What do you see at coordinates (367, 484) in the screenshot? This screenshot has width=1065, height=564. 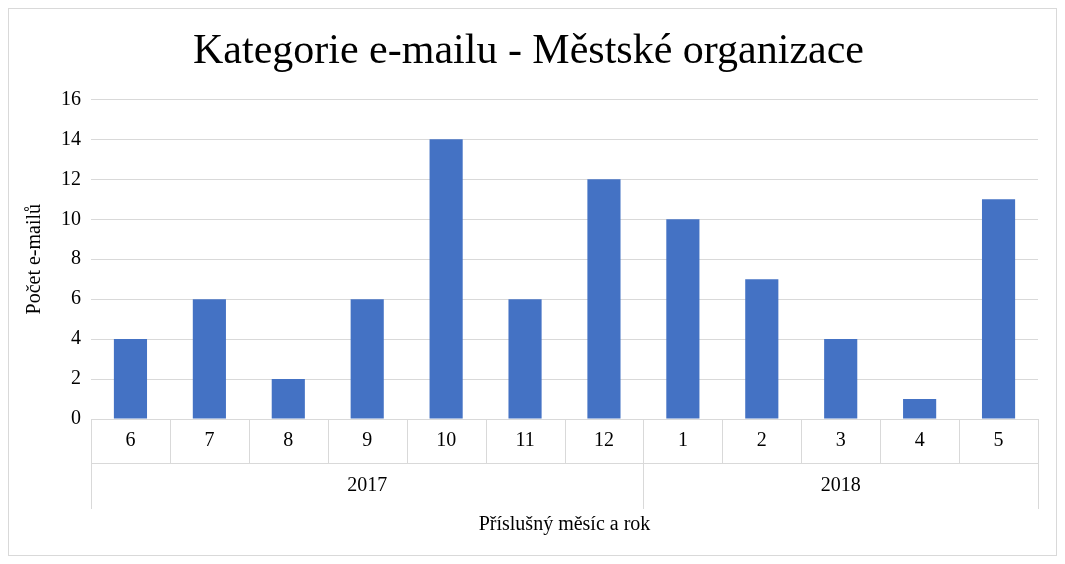 I see `text: 2017` at bounding box center [367, 484].